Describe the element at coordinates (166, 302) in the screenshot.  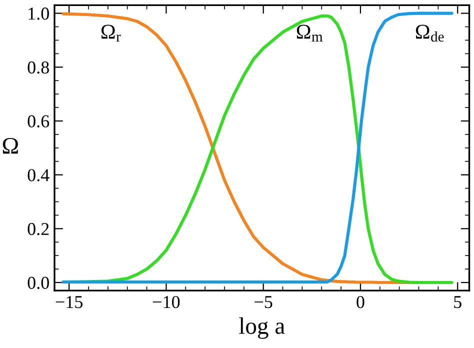
I see `x-tick-label: −10` at that location.